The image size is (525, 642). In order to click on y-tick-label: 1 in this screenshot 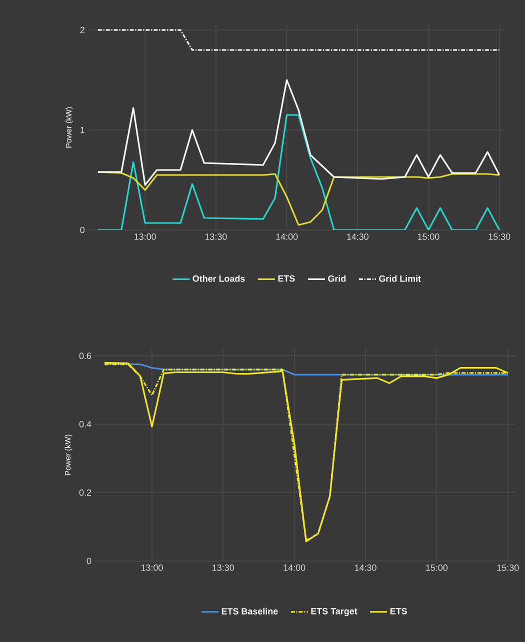, I will do `click(82, 130)`.